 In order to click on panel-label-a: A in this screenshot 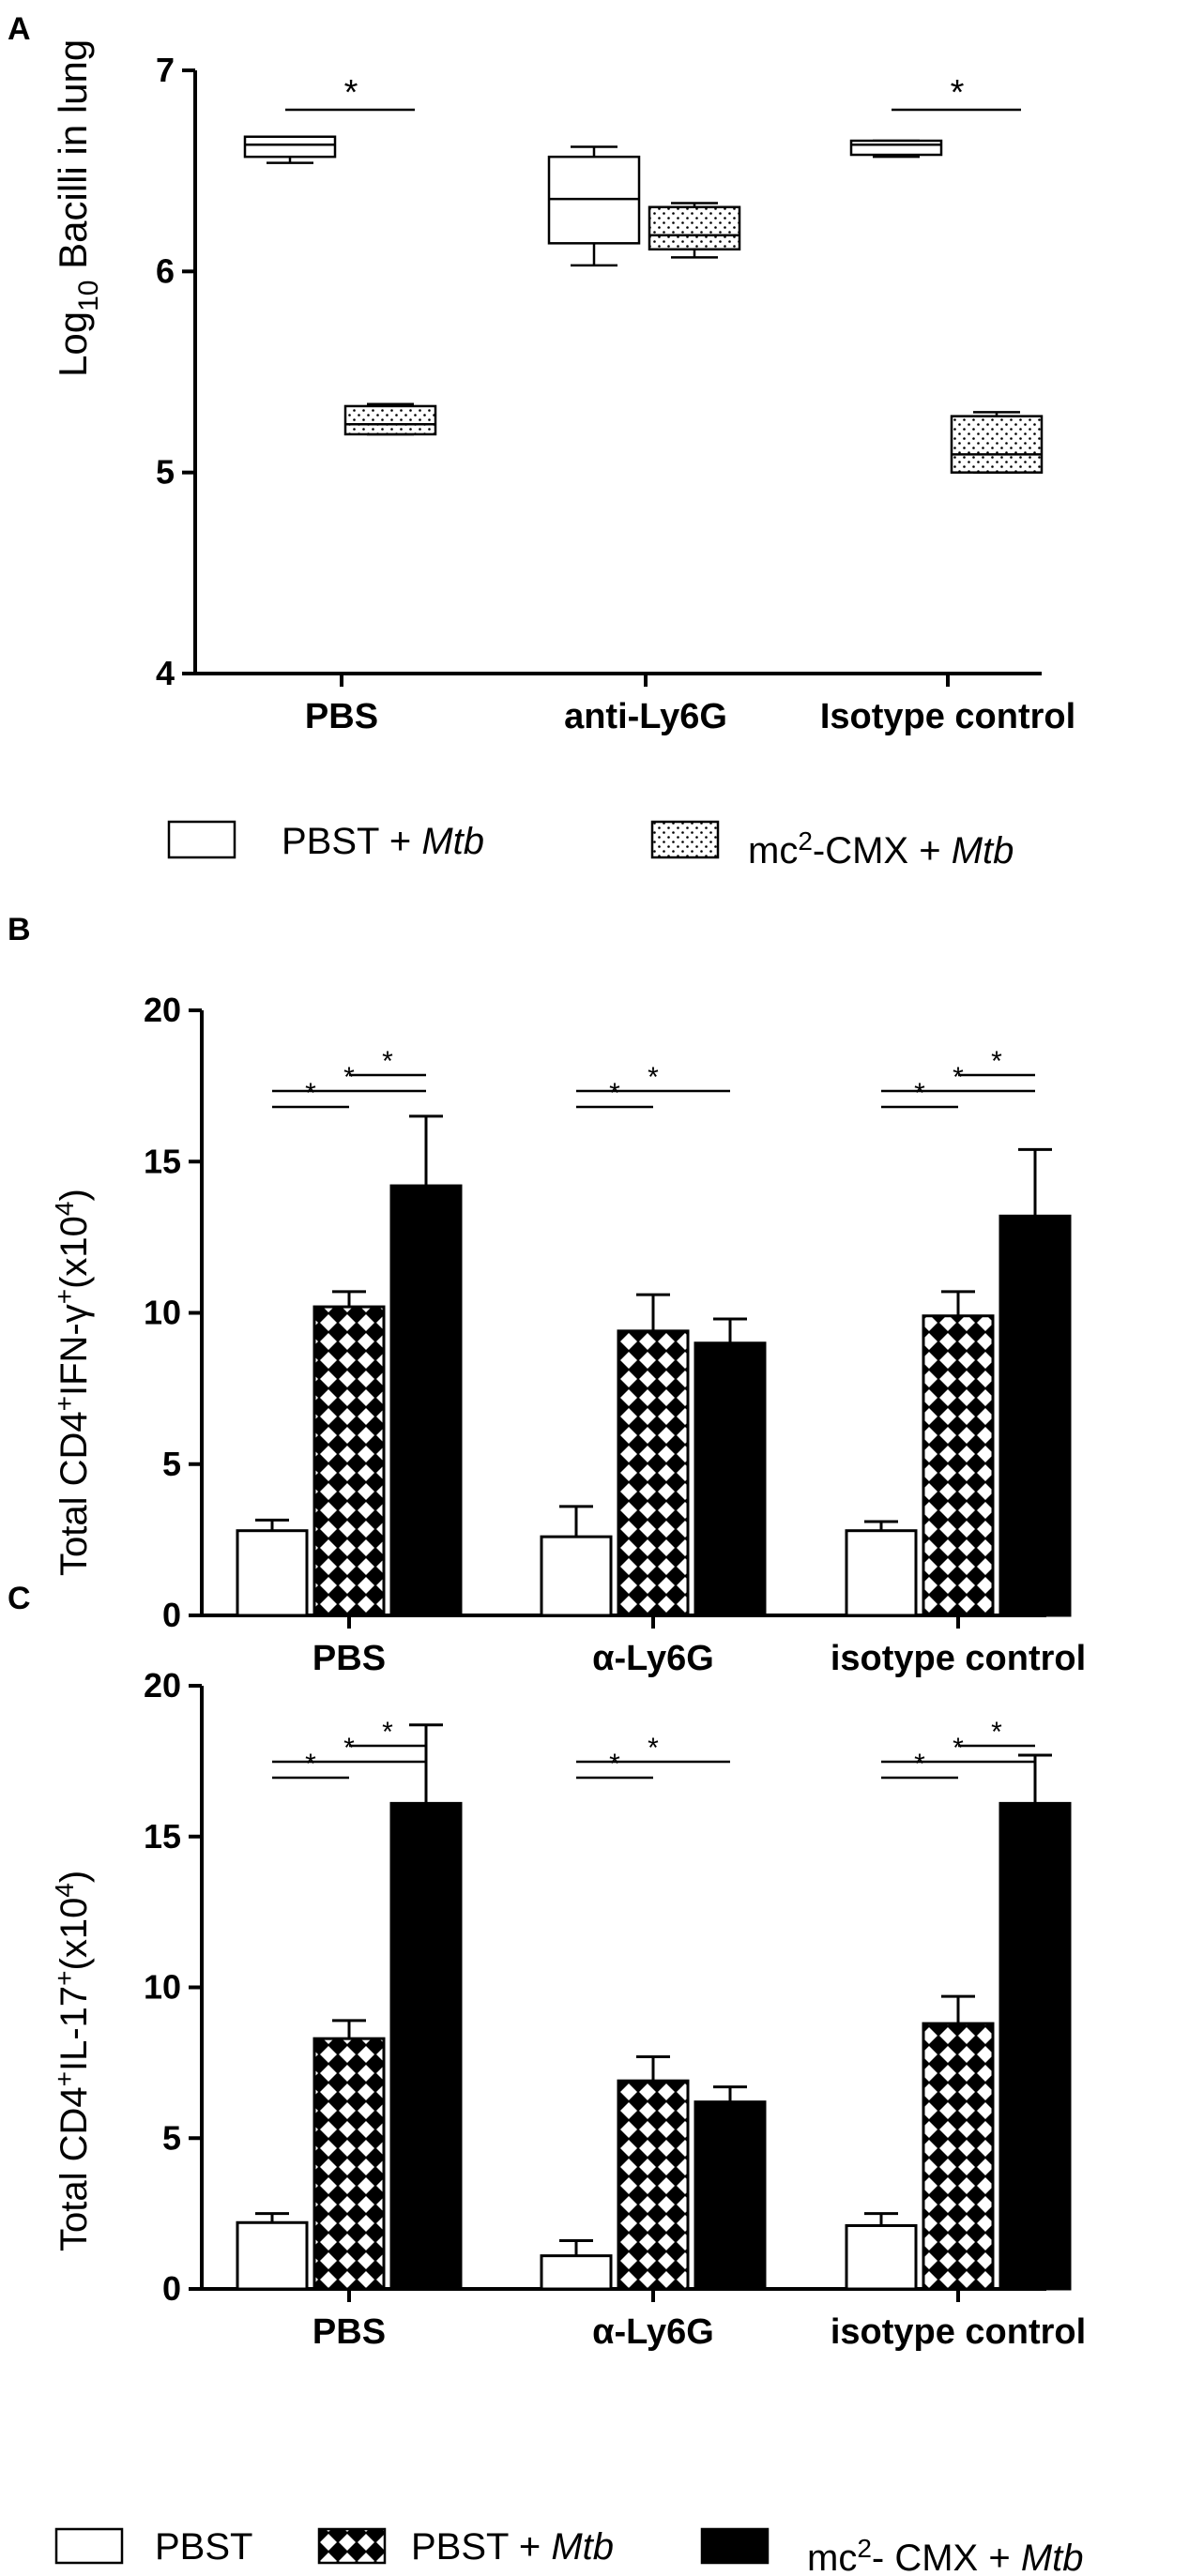, I will do `click(19, 29)`.